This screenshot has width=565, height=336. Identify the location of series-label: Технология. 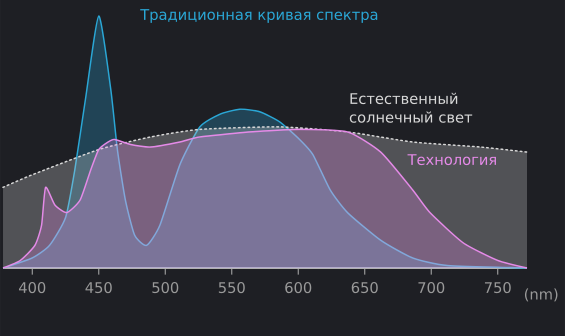
(452, 160).